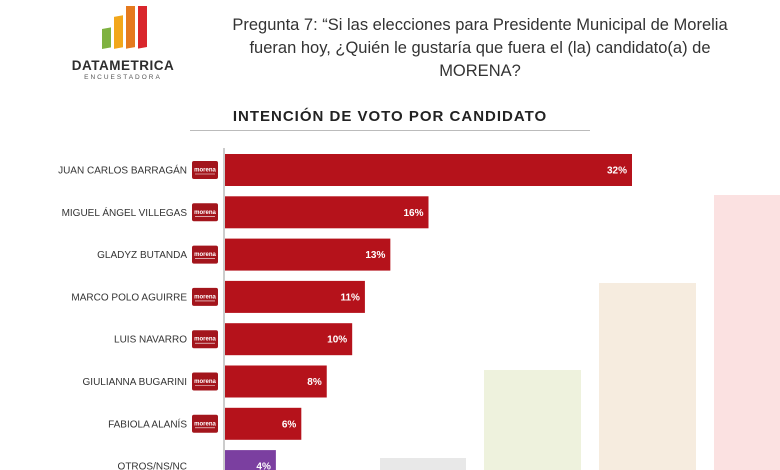  What do you see at coordinates (390, 116) in the screenshot?
I see `chart-title: INTENCIÓN DE VOTO POR CANDIDATO` at bounding box center [390, 116].